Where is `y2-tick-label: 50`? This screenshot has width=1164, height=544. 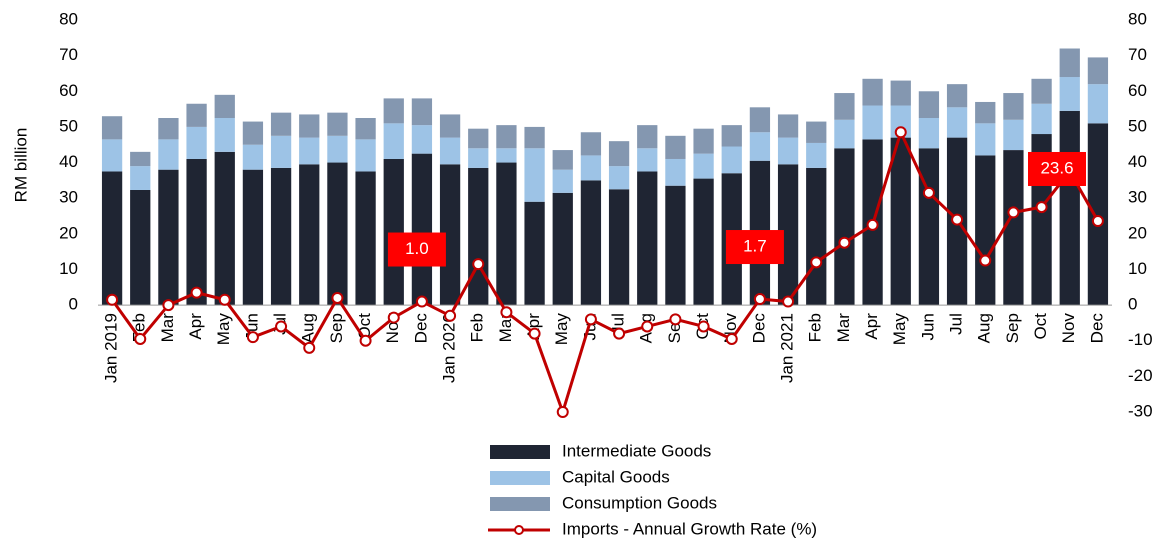 y2-tick-label: 50 is located at coordinates (1137, 125).